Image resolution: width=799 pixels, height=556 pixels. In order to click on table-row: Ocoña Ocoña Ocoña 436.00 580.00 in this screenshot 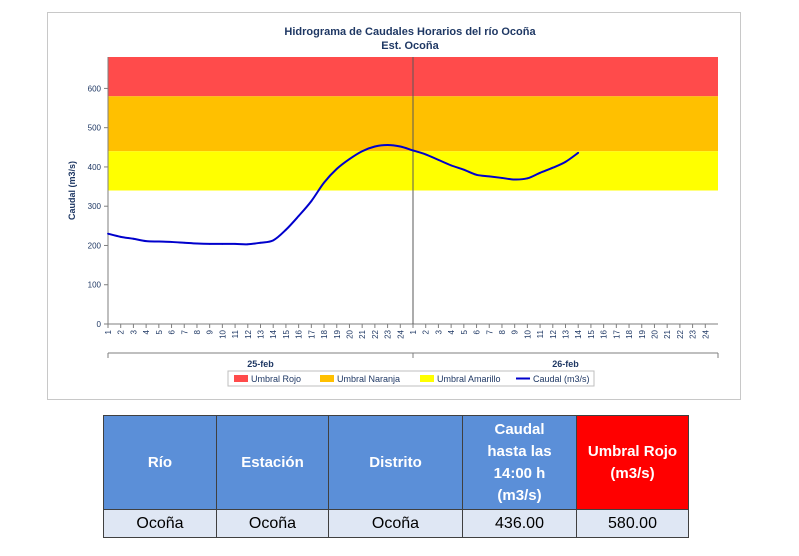, I will do `click(396, 523)`.